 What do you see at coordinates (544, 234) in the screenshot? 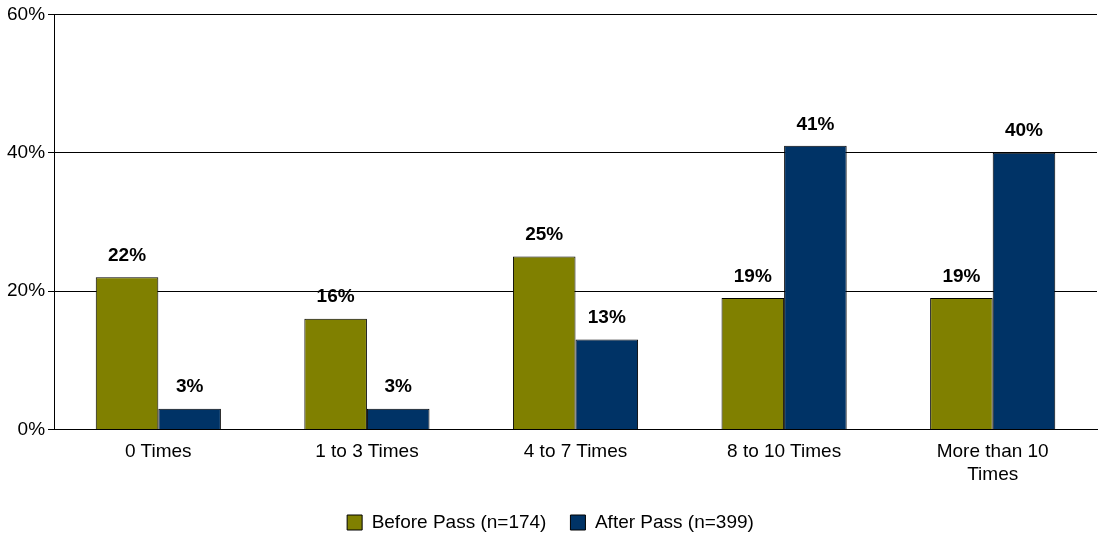
I see `data-label: 25%` at bounding box center [544, 234].